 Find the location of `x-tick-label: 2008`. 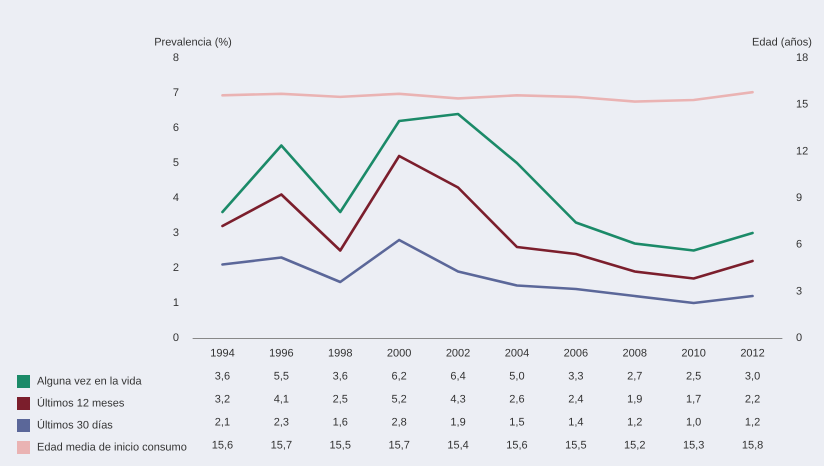

x-tick-label: 2008 is located at coordinates (634, 354).